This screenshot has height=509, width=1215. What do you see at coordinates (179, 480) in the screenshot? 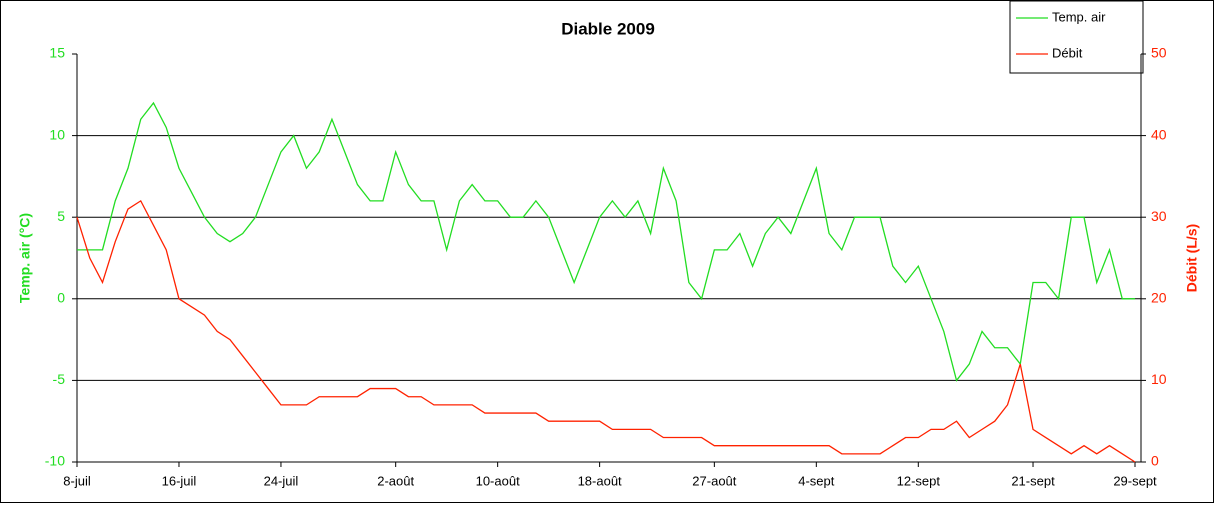
I see `x-tick-label: 16-juil` at bounding box center [179, 480].